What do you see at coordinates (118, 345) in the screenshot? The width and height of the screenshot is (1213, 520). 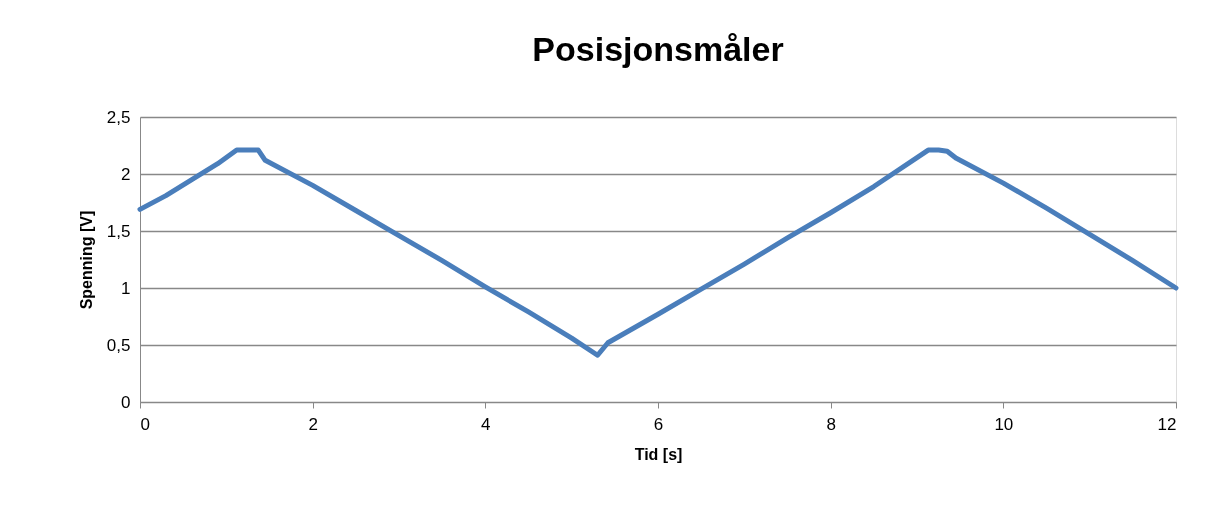 I see `y-tick-label: 0,5` at bounding box center [118, 345].